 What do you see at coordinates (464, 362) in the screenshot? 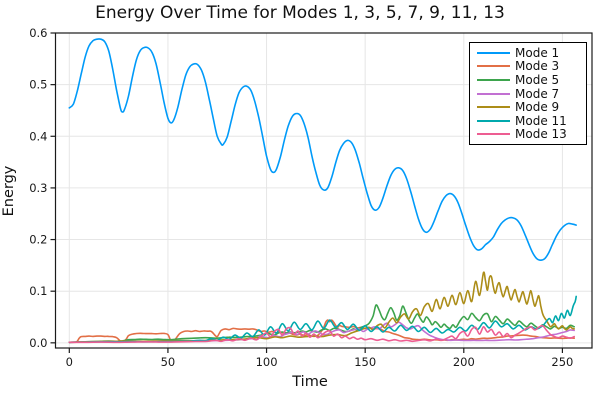
I see `x-tick-label: 200` at bounding box center [464, 362].